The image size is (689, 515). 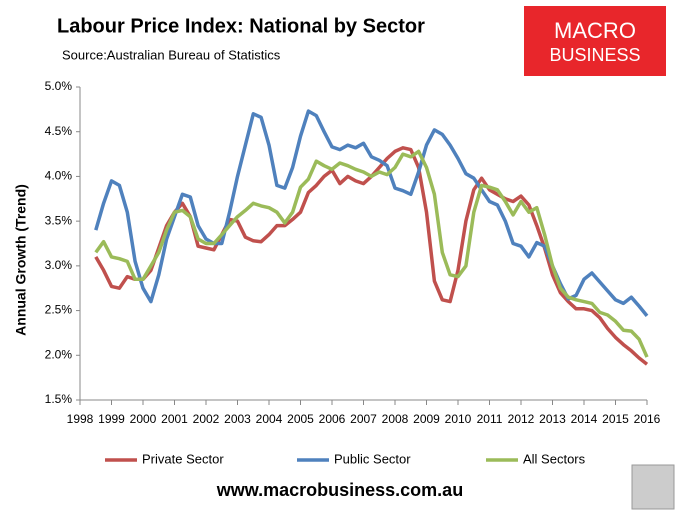 I want to click on x-tick-label: 2004, so click(x=269, y=419).